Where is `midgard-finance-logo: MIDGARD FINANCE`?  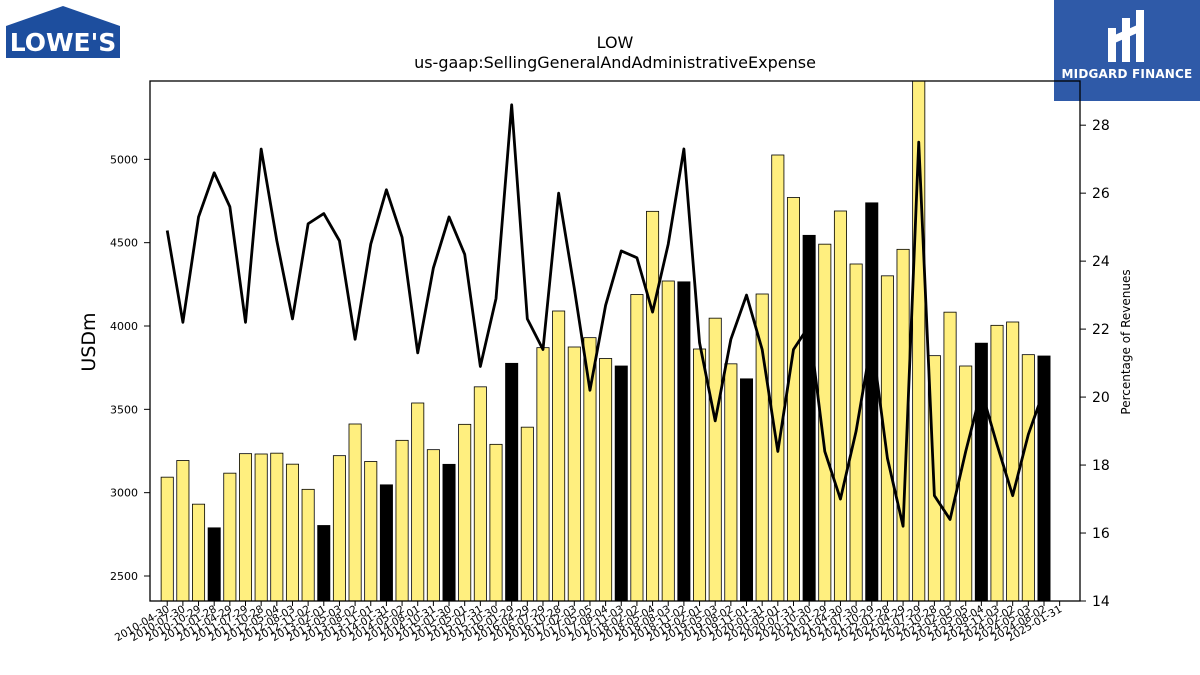
midgard-finance-logo: MIDGARD FINANCE is located at coordinates (1127, 50).